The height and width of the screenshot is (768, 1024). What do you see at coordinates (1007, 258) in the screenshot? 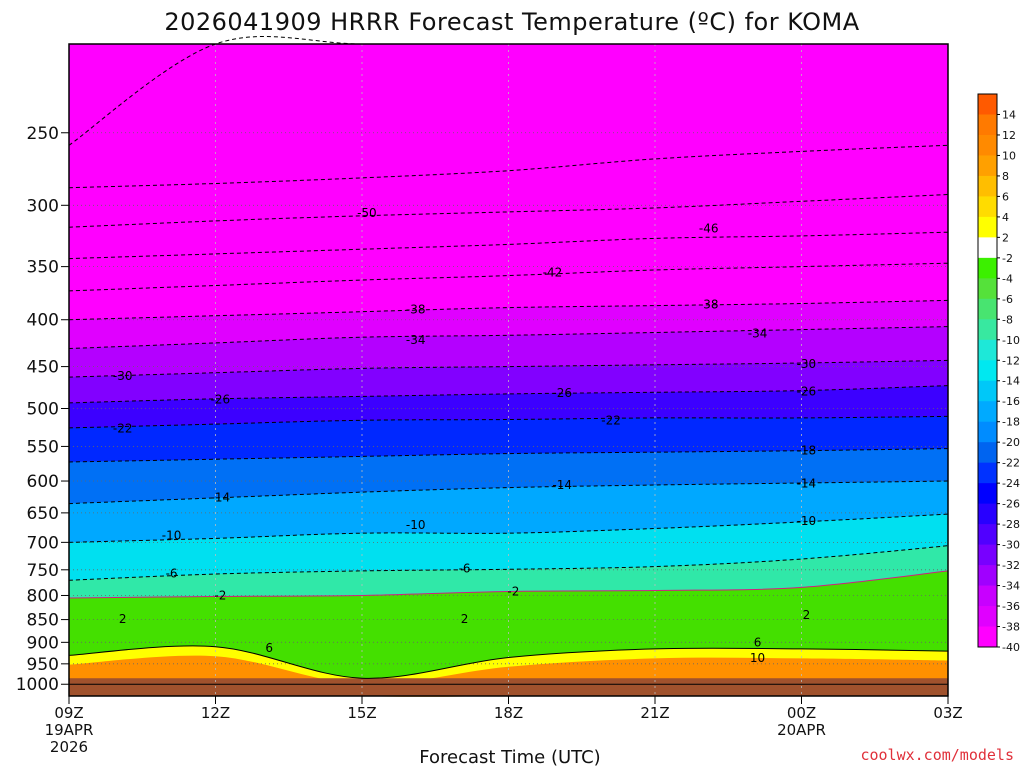
I see `colorbar-label-7: -2` at bounding box center [1007, 258].